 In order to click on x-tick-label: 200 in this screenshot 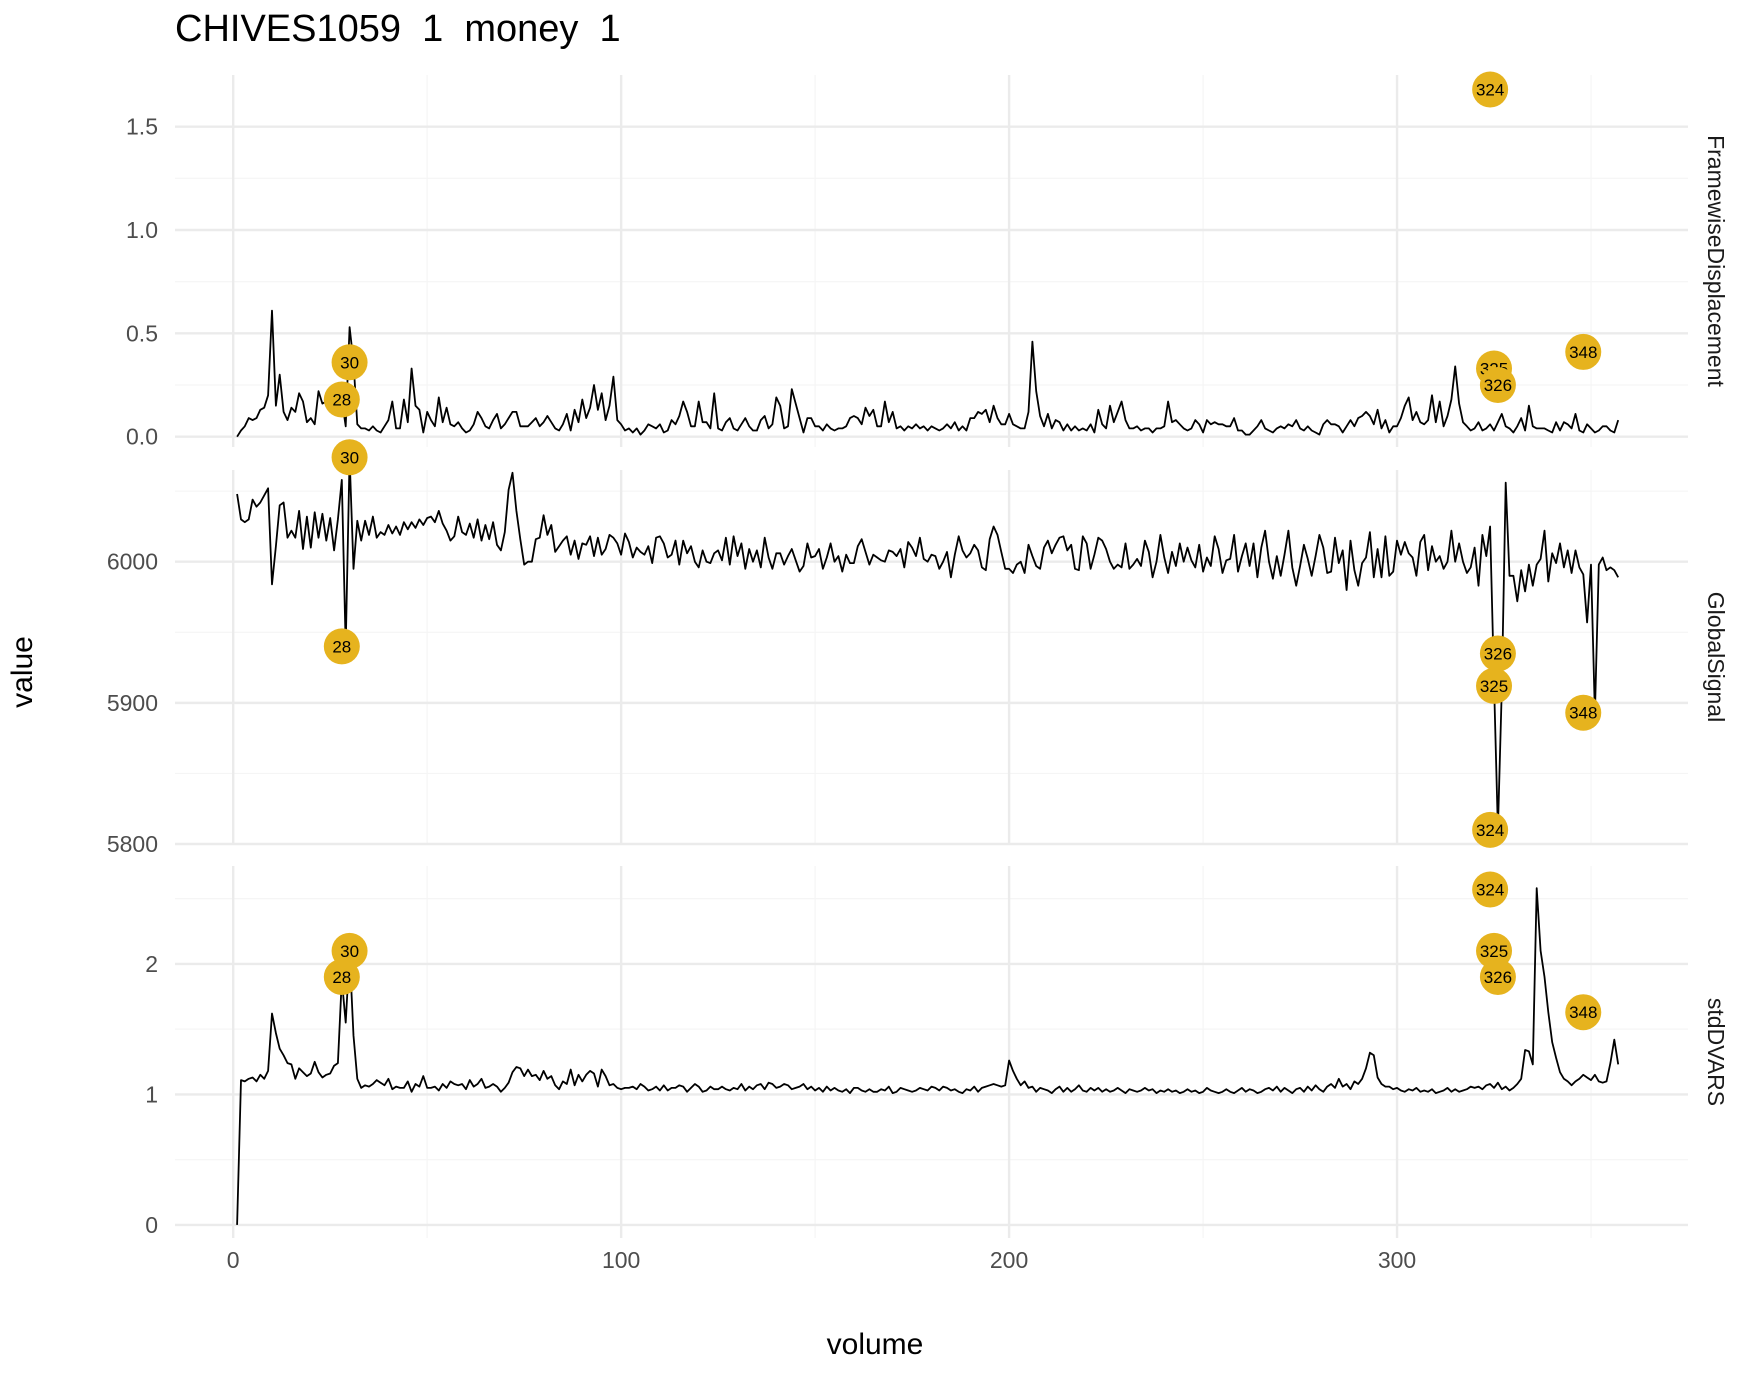, I will do `click(1009, 1260)`.